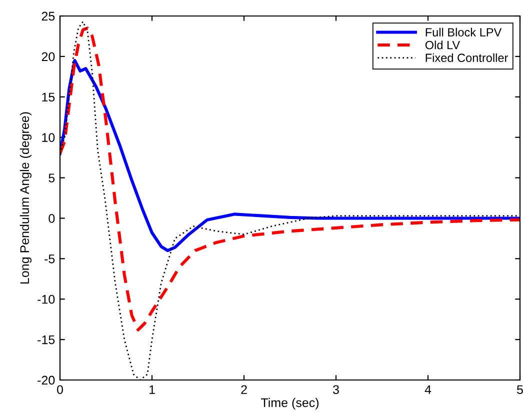 The height and width of the screenshot is (419, 523). I want to click on y-tick-label: 25, so click(48, 16).